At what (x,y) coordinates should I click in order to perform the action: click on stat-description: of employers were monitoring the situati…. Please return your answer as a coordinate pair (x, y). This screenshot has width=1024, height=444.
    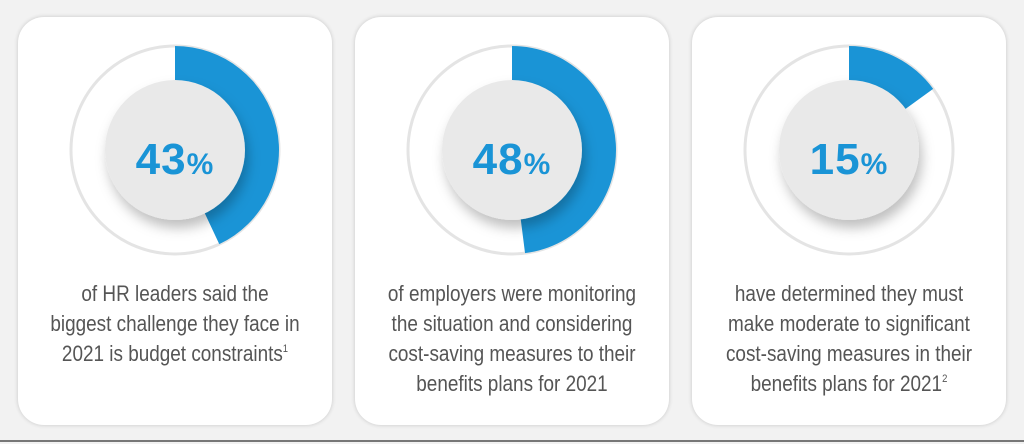
    Looking at the image, I should click on (512, 339).